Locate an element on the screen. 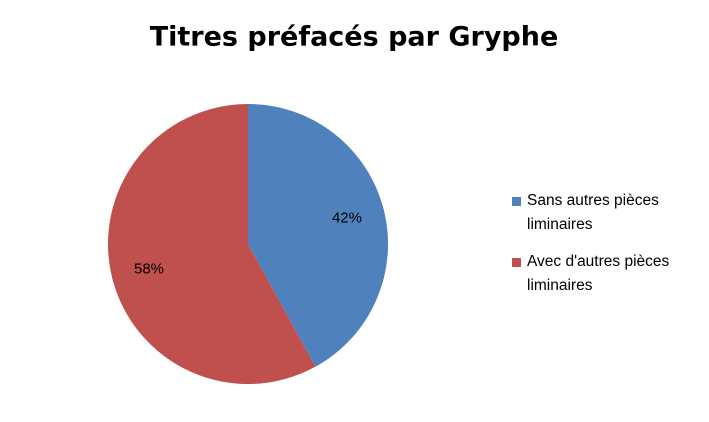  legend-entry: Avec d'autres pièces liminaires is located at coordinates (599, 274).